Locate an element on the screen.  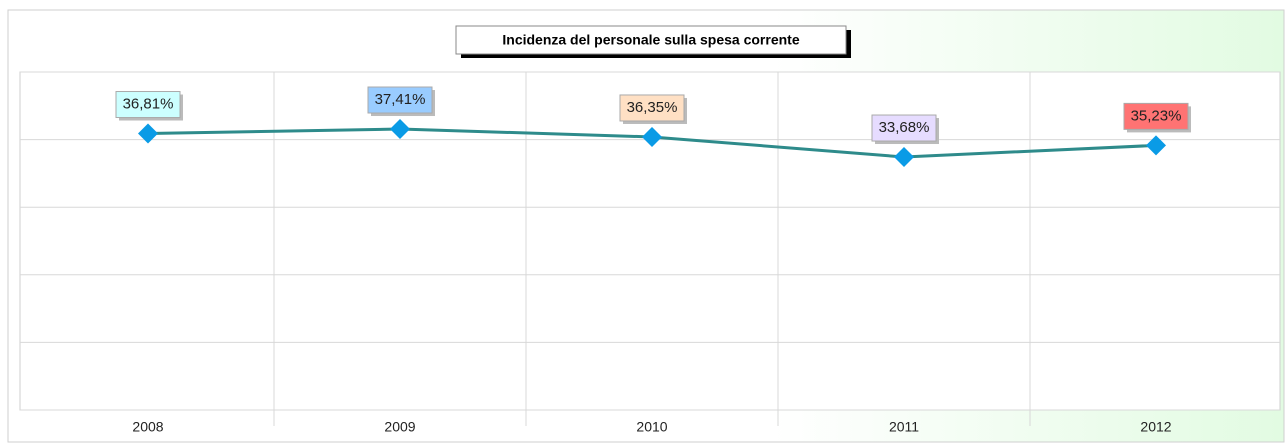
value-label: 36,35% is located at coordinates (652, 107).